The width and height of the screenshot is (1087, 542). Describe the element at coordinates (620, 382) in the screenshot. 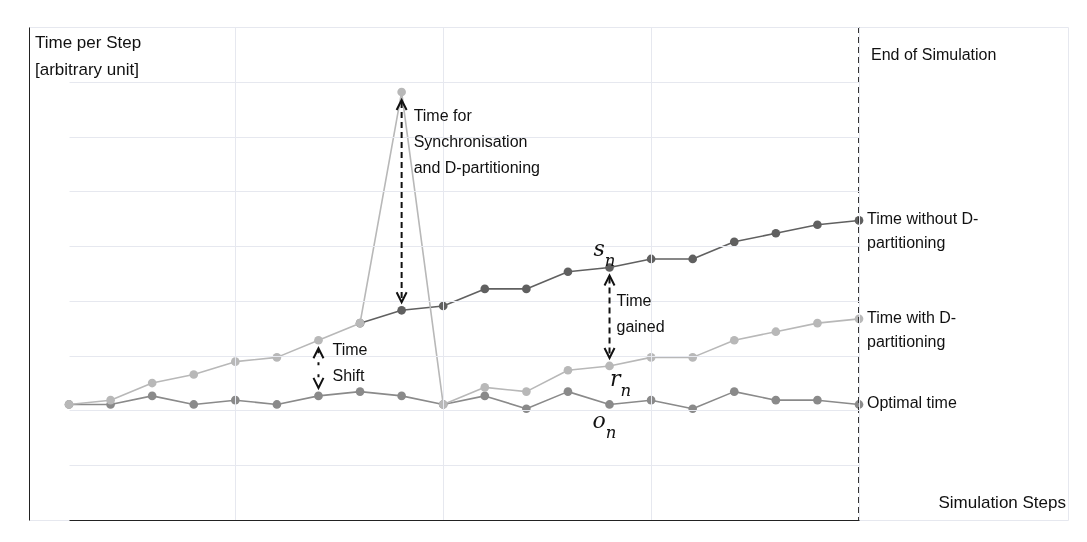

I see `annotation: r$_{n}$` at that location.